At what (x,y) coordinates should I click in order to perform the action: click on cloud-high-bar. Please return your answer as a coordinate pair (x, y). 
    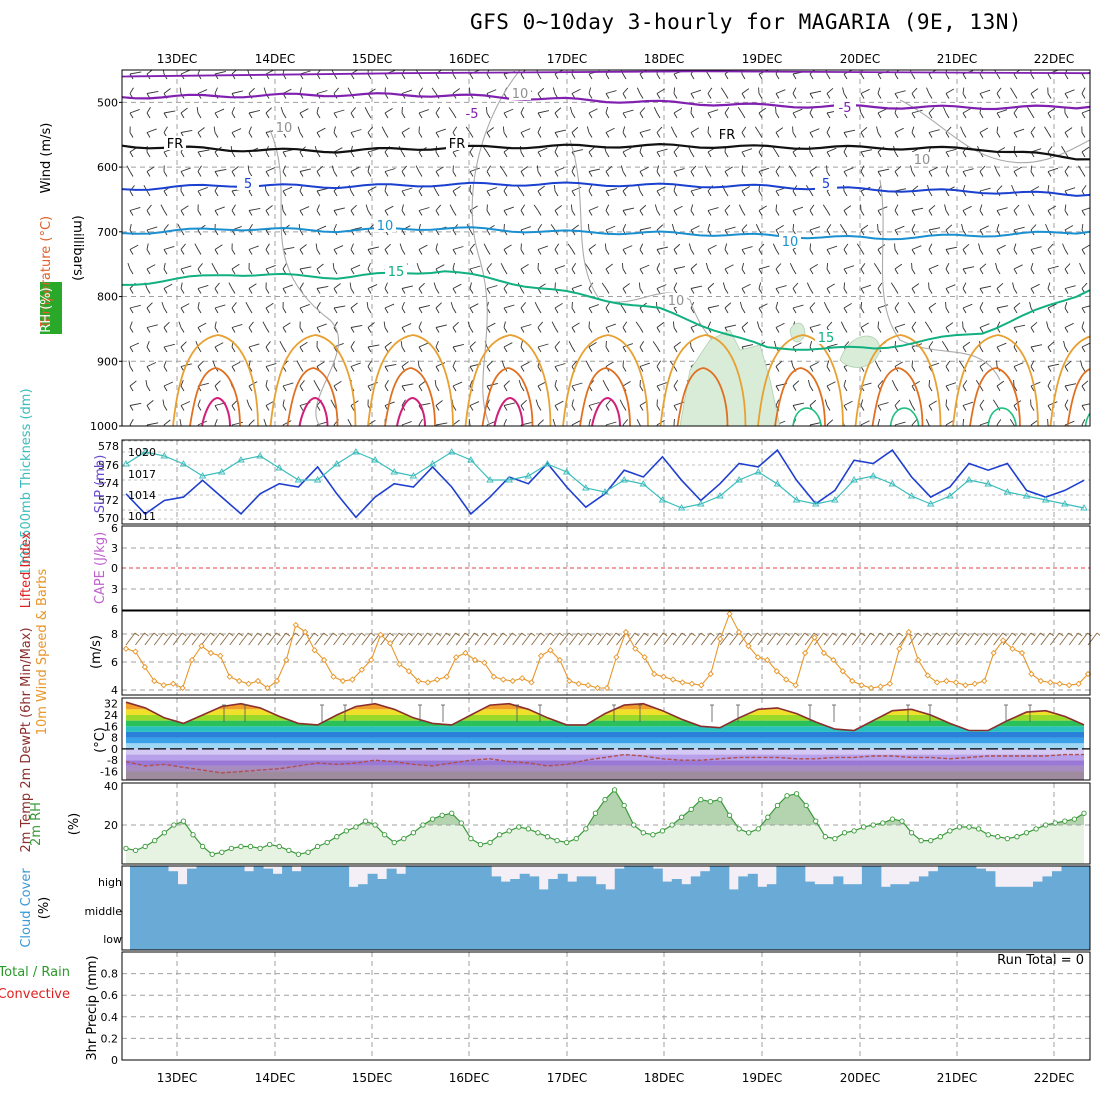
    Looking at the image, I should click on (429, 879).